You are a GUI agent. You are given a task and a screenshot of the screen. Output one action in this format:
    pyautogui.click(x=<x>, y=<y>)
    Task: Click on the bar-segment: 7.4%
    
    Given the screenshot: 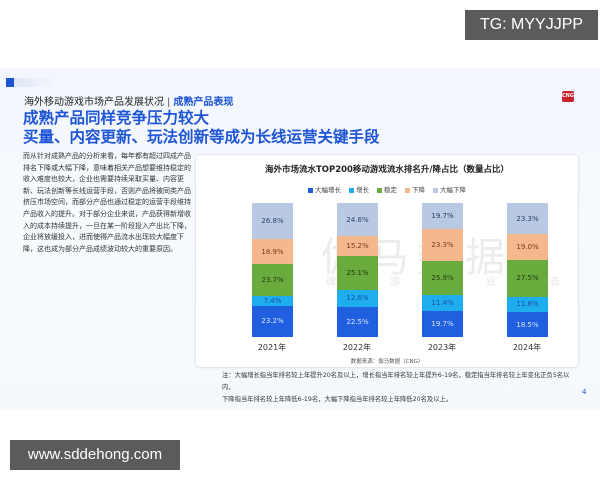 What is the action you would take?
    pyautogui.click(x=272, y=301)
    